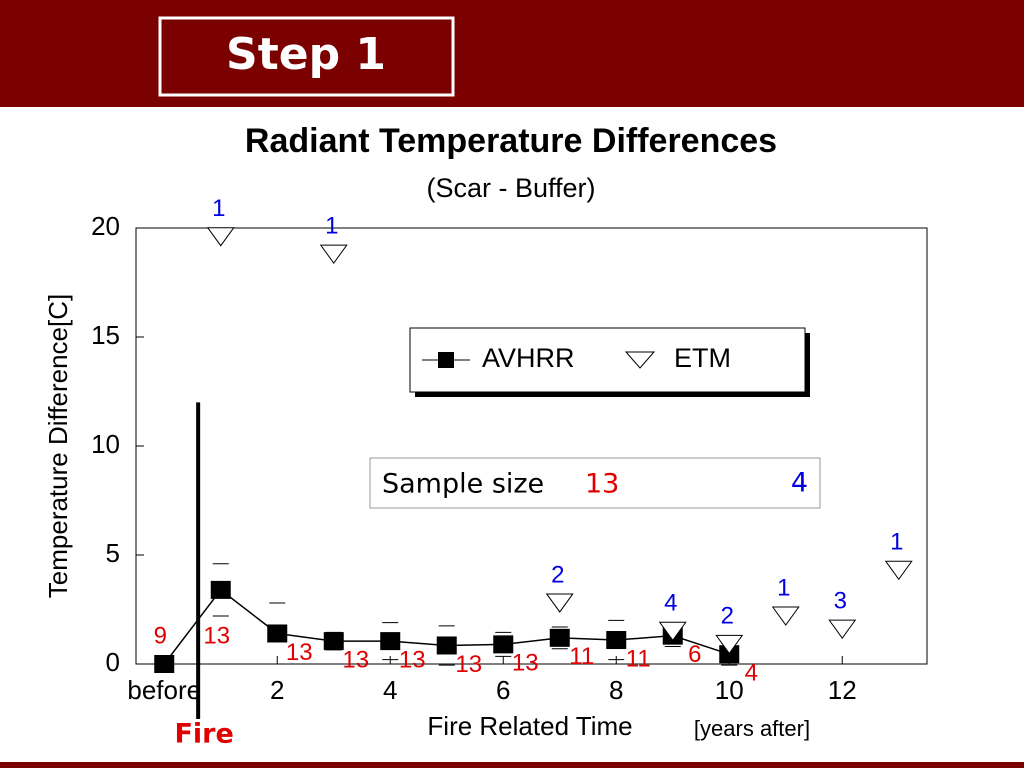  I want to click on y-tick-label: 5, so click(113, 553).